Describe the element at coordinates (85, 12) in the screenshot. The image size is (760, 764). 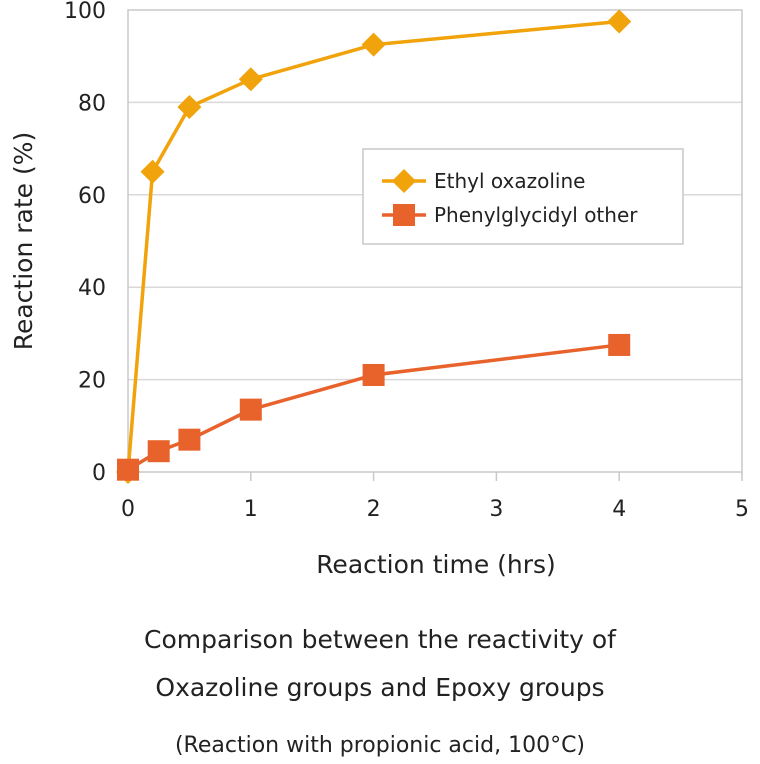
I see `y-tick-label-100: 100` at that location.